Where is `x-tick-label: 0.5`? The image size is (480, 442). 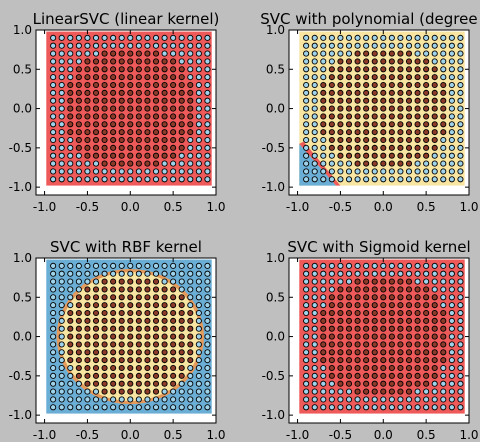 x-tick-label: 0.5 is located at coordinates (173, 207).